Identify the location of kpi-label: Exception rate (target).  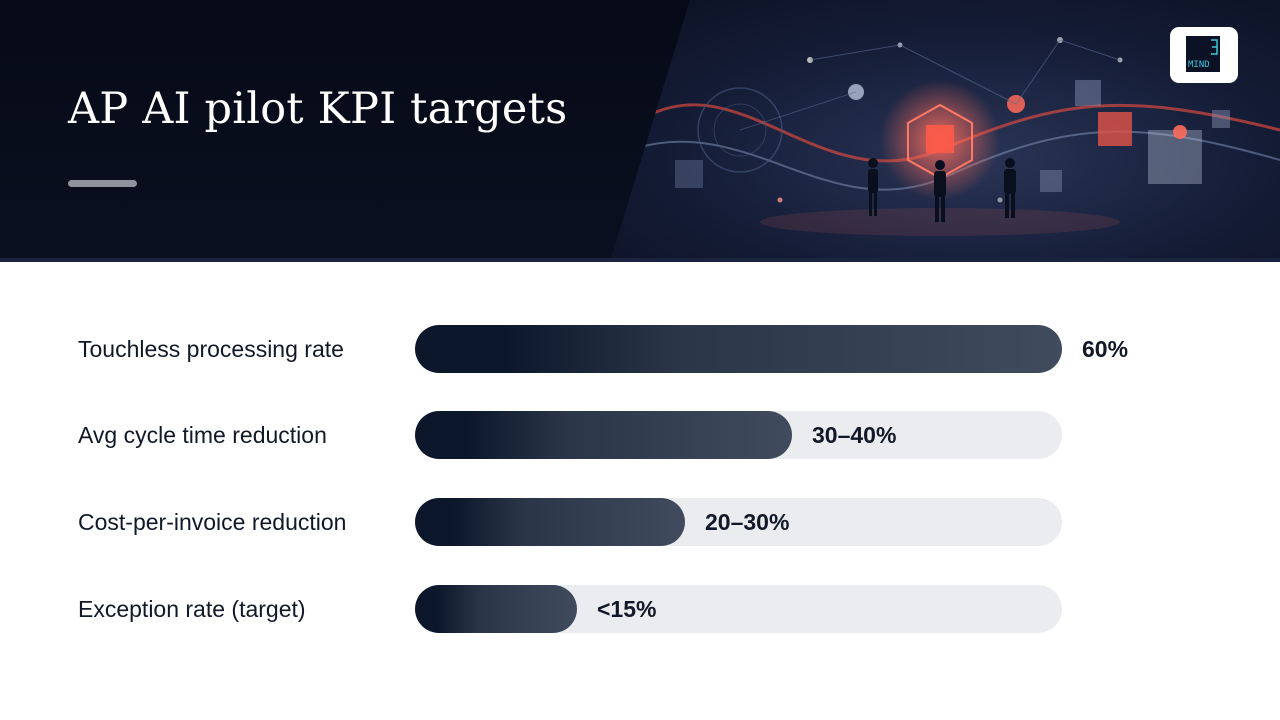
(192, 609).